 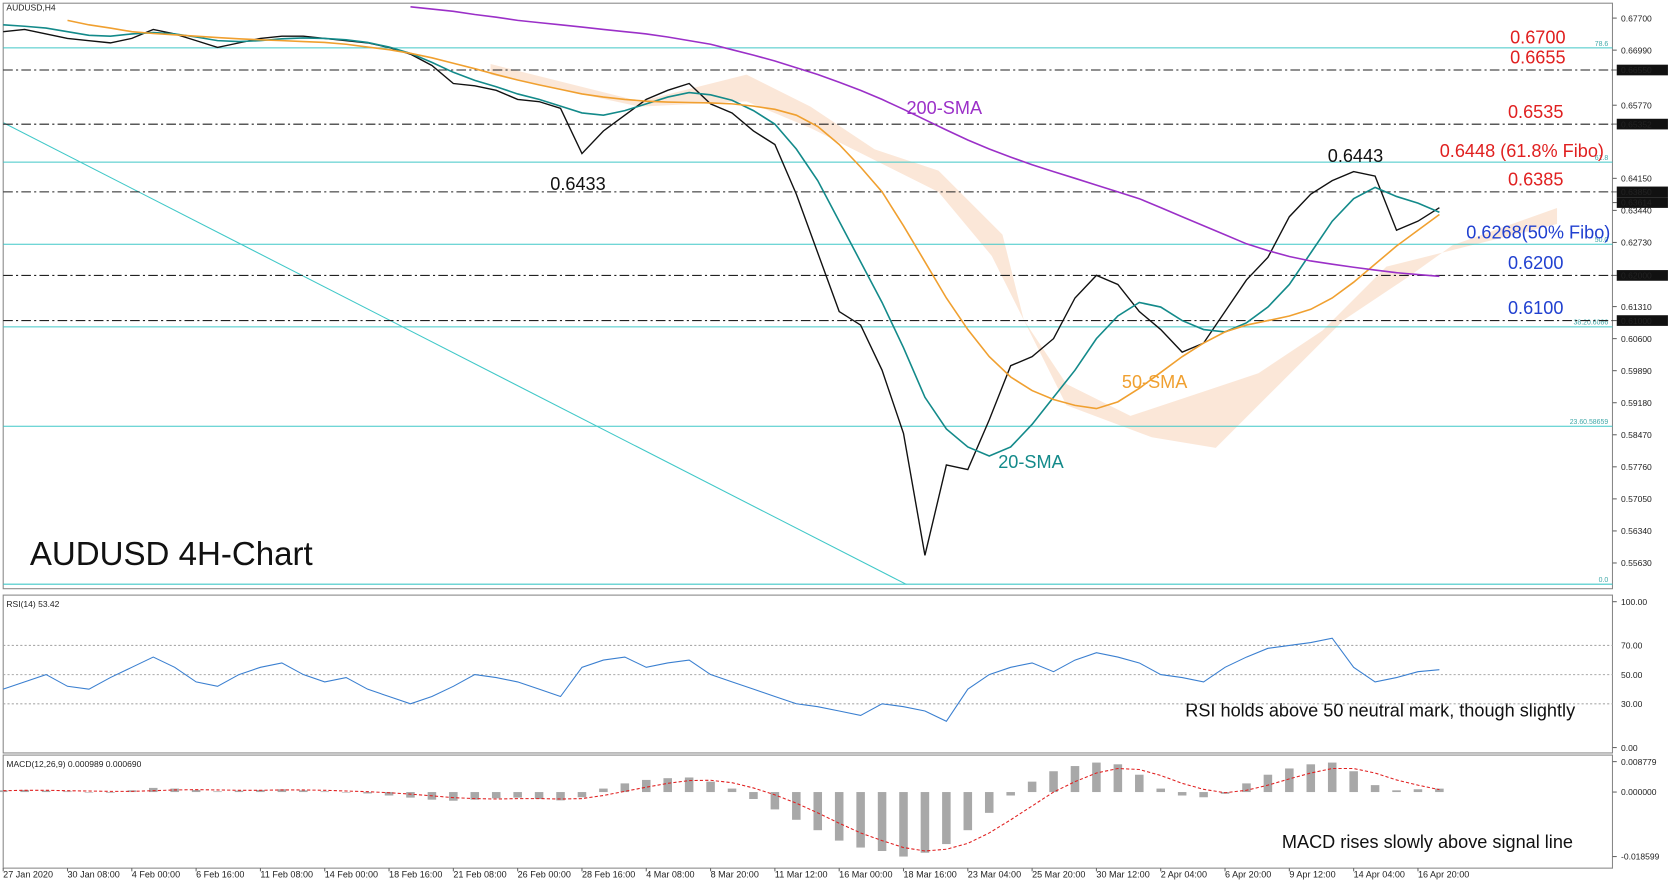 What do you see at coordinates (1636, 403) in the screenshot?
I see `y-tick-label: 0.59180` at bounding box center [1636, 403].